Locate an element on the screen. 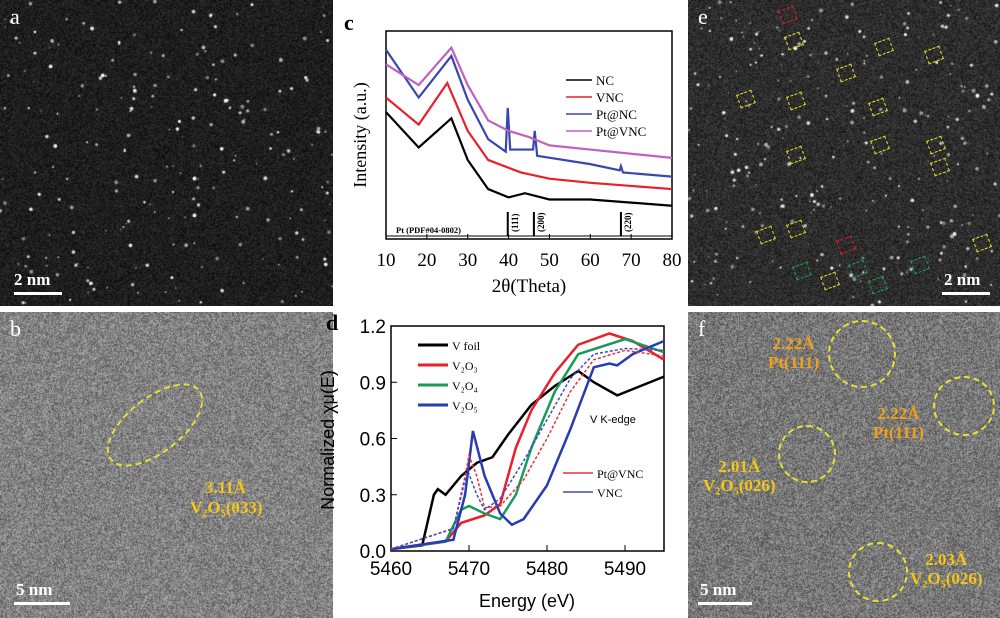 The width and height of the screenshot is (1000, 618). reference-label: Pt (PDF#04-0802) is located at coordinates (428, 230).